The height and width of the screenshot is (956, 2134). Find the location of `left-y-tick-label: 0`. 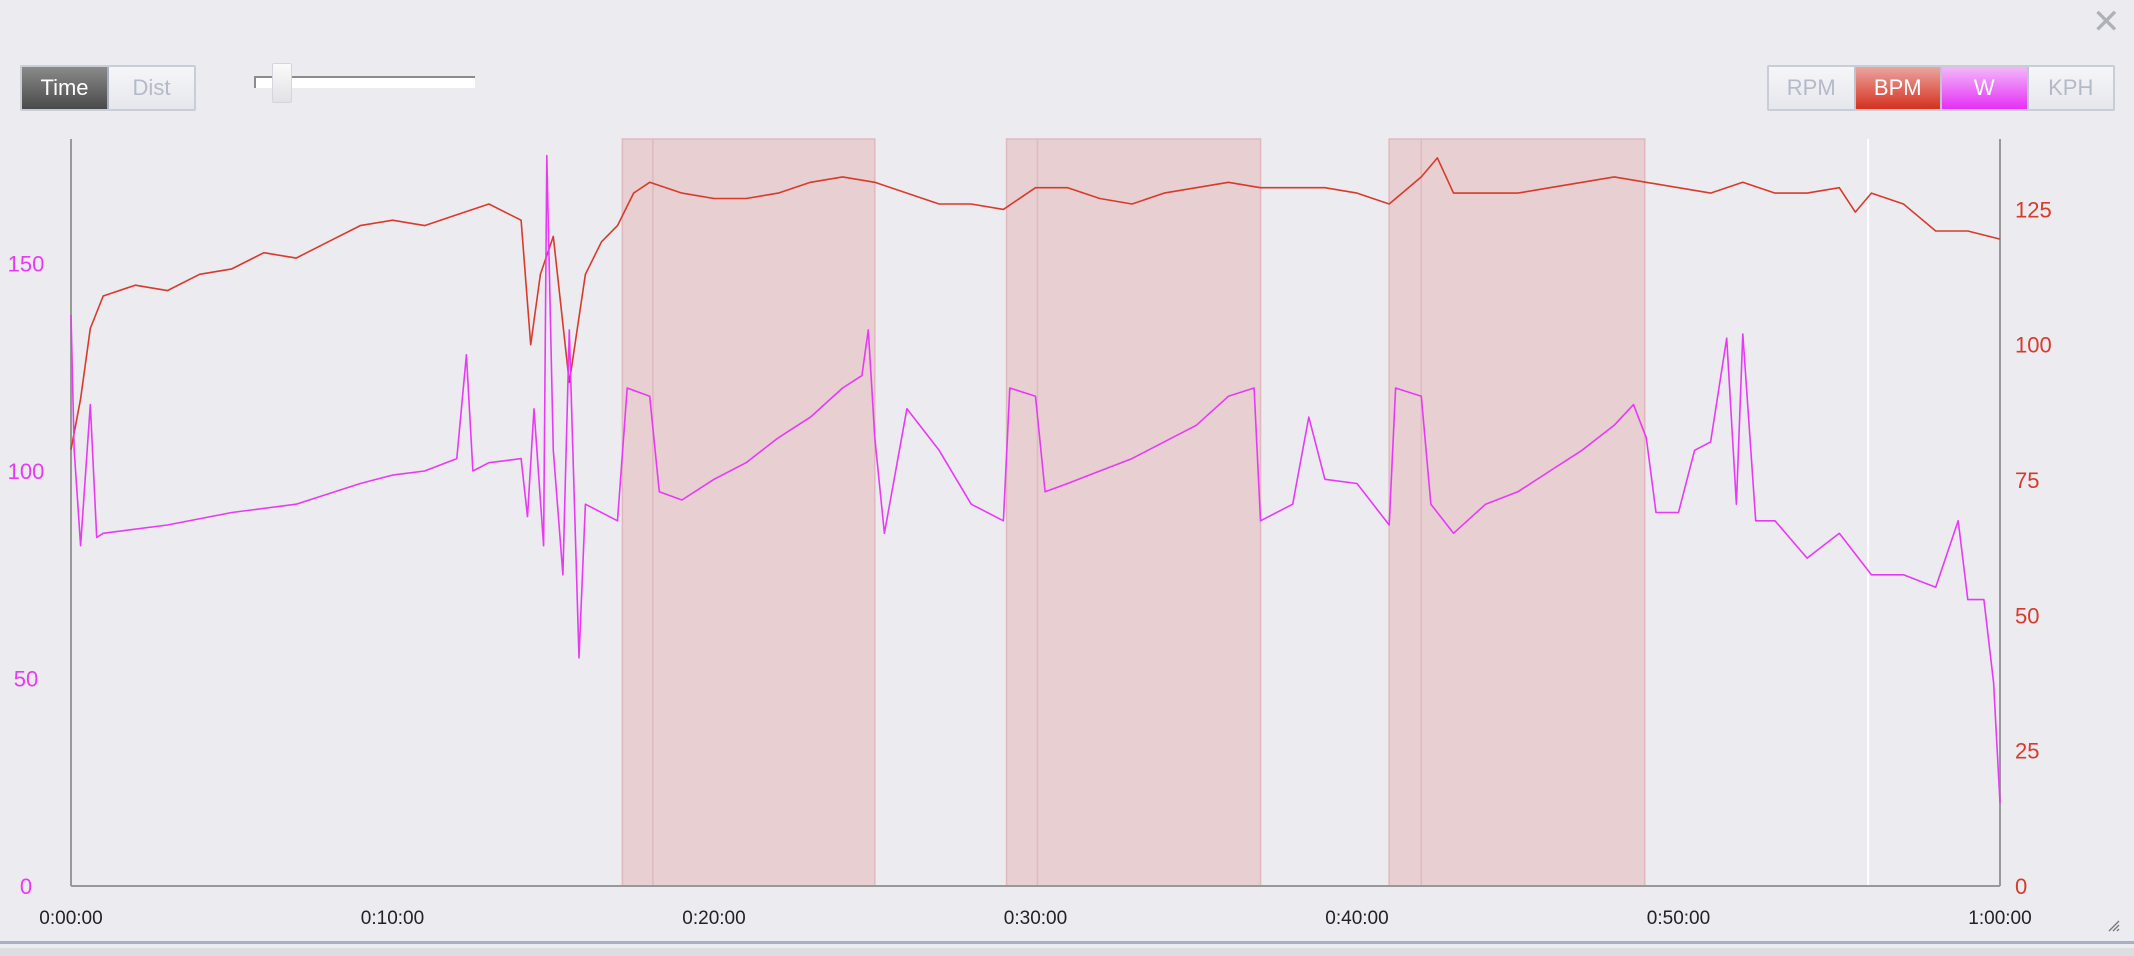

left-y-tick-label: 0 is located at coordinates (26, 886).